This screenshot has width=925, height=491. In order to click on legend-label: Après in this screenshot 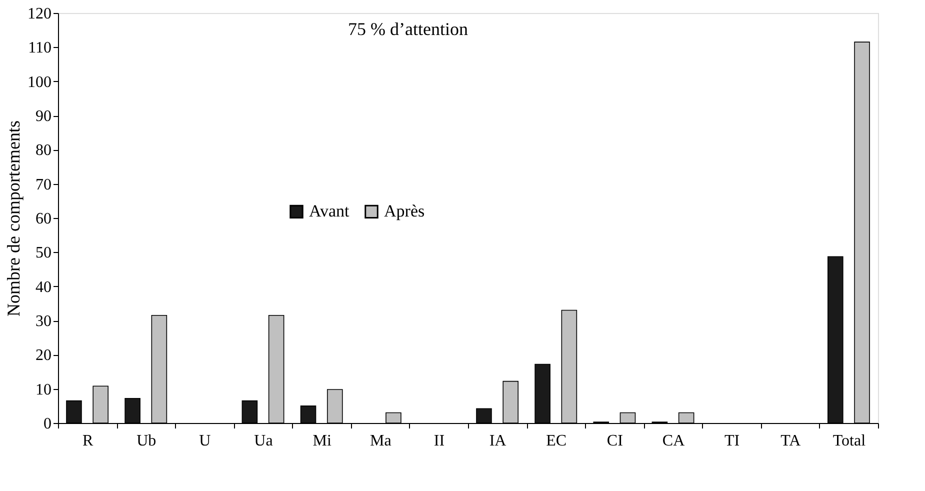, I will do `click(404, 211)`.